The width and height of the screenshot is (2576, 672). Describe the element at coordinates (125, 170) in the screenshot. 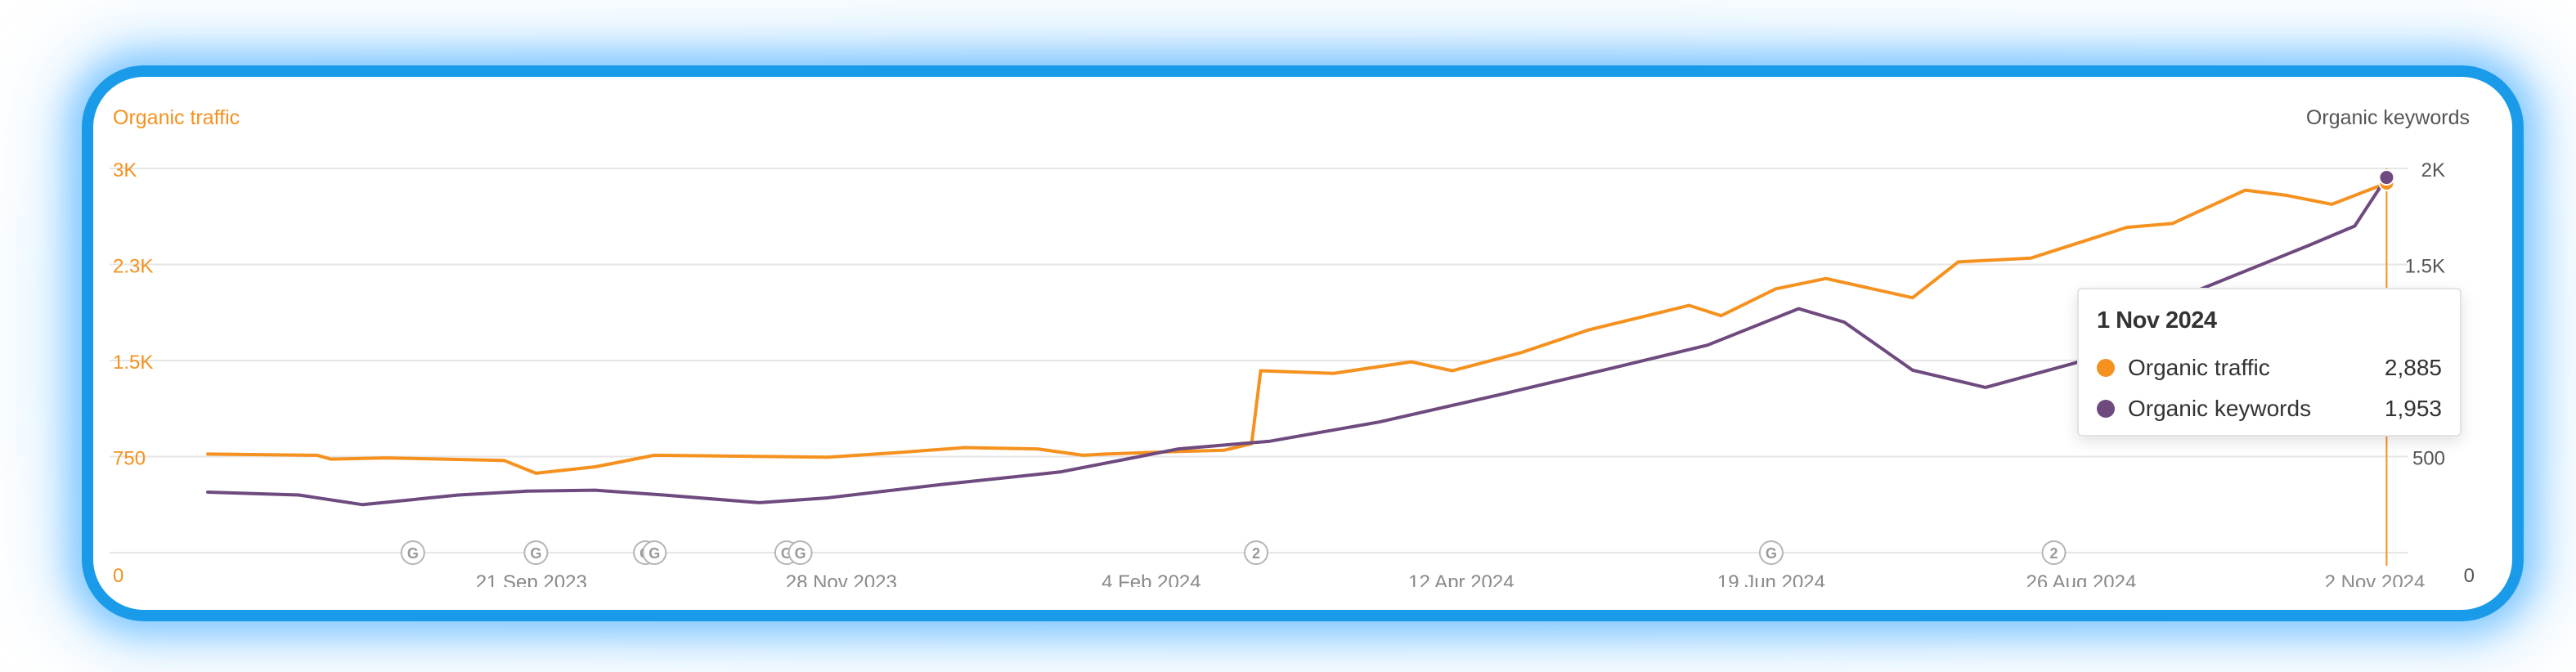

I see `left-tick-label: 3K` at that location.